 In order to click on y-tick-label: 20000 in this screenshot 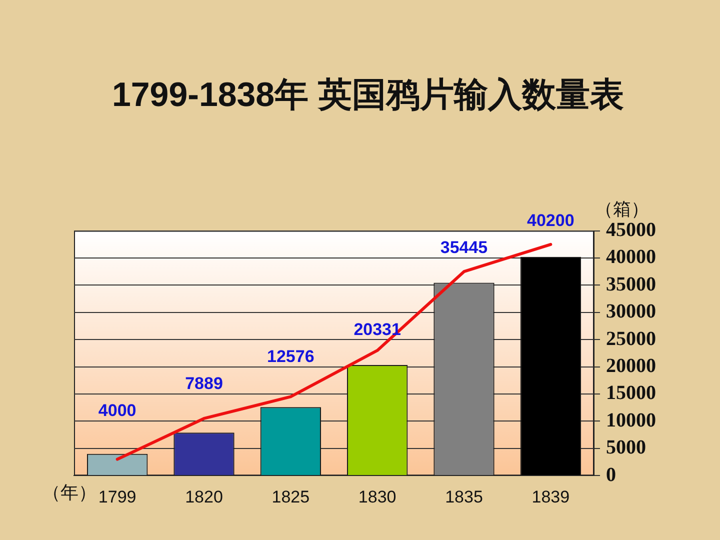, I will do `click(631, 365)`.